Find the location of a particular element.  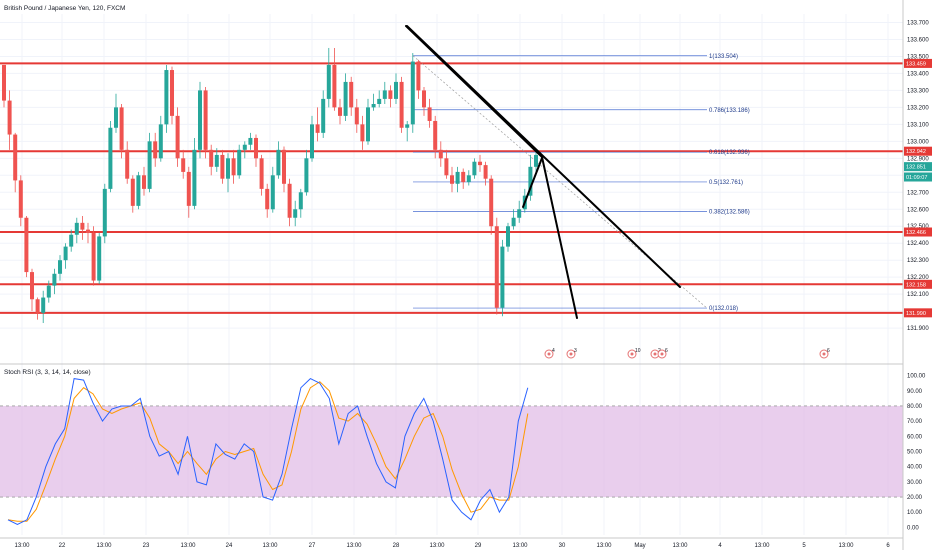

price-tick-label: 133.500 is located at coordinates (918, 57).